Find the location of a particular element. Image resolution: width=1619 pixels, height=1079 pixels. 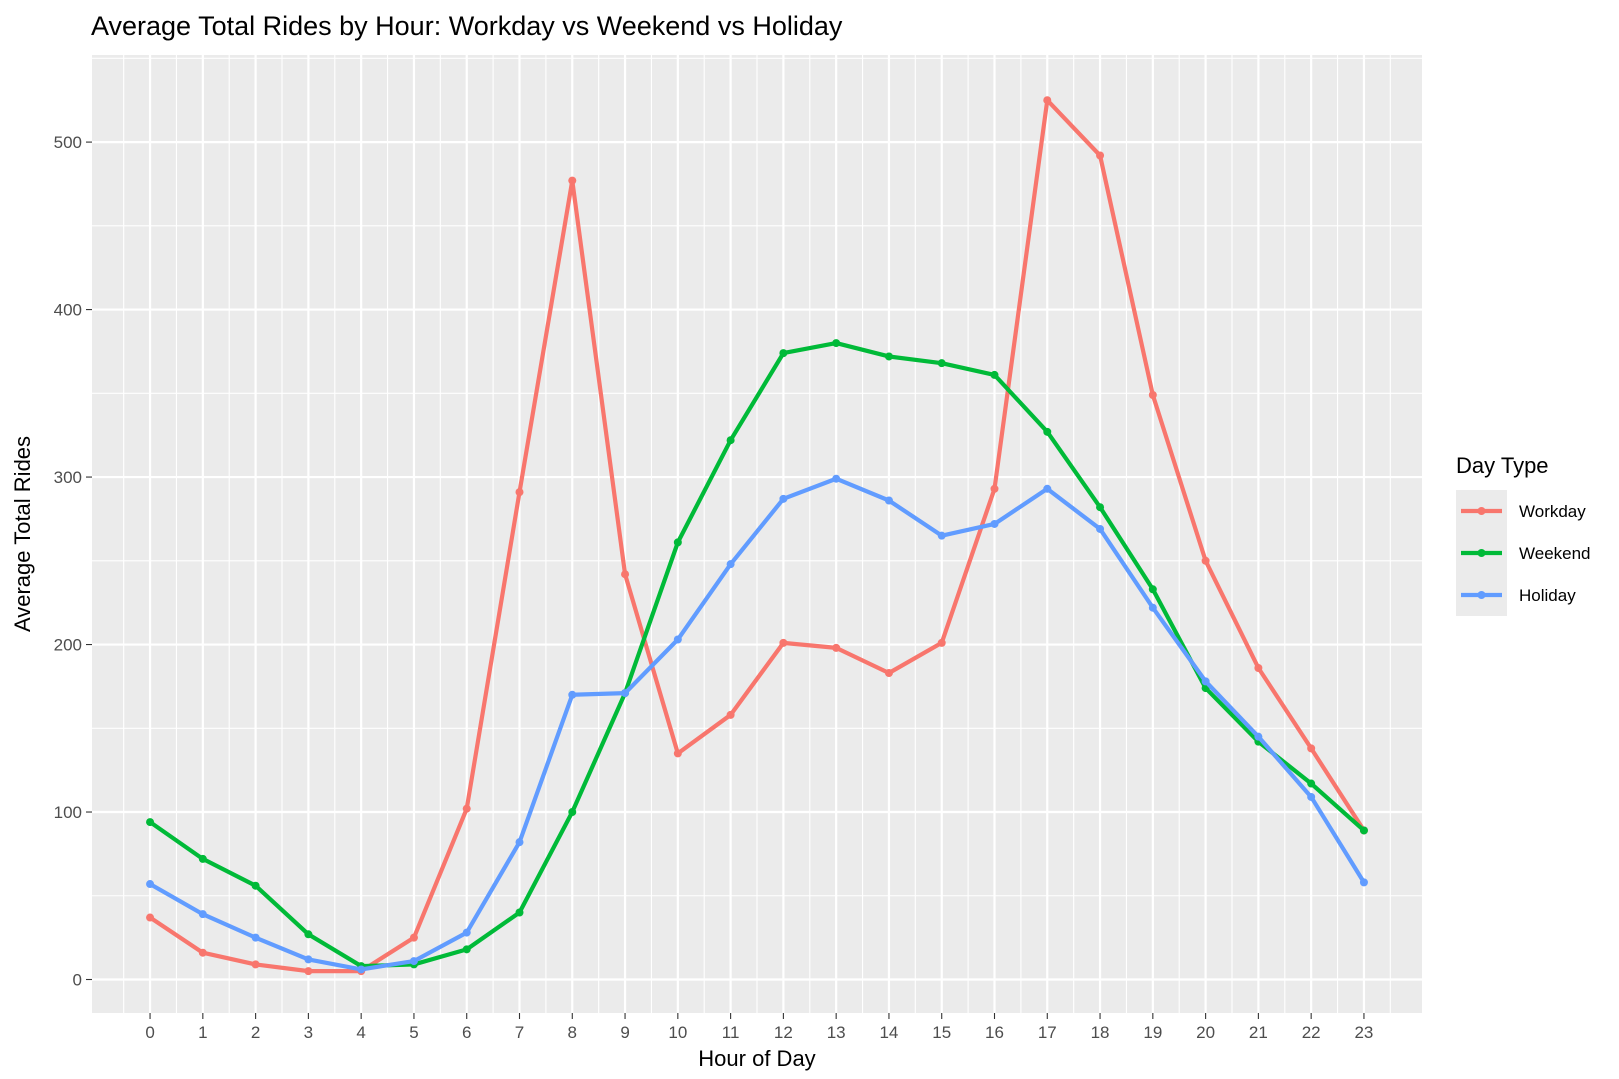

x-tick-label: 21 is located at coordinates (1258, 1032).